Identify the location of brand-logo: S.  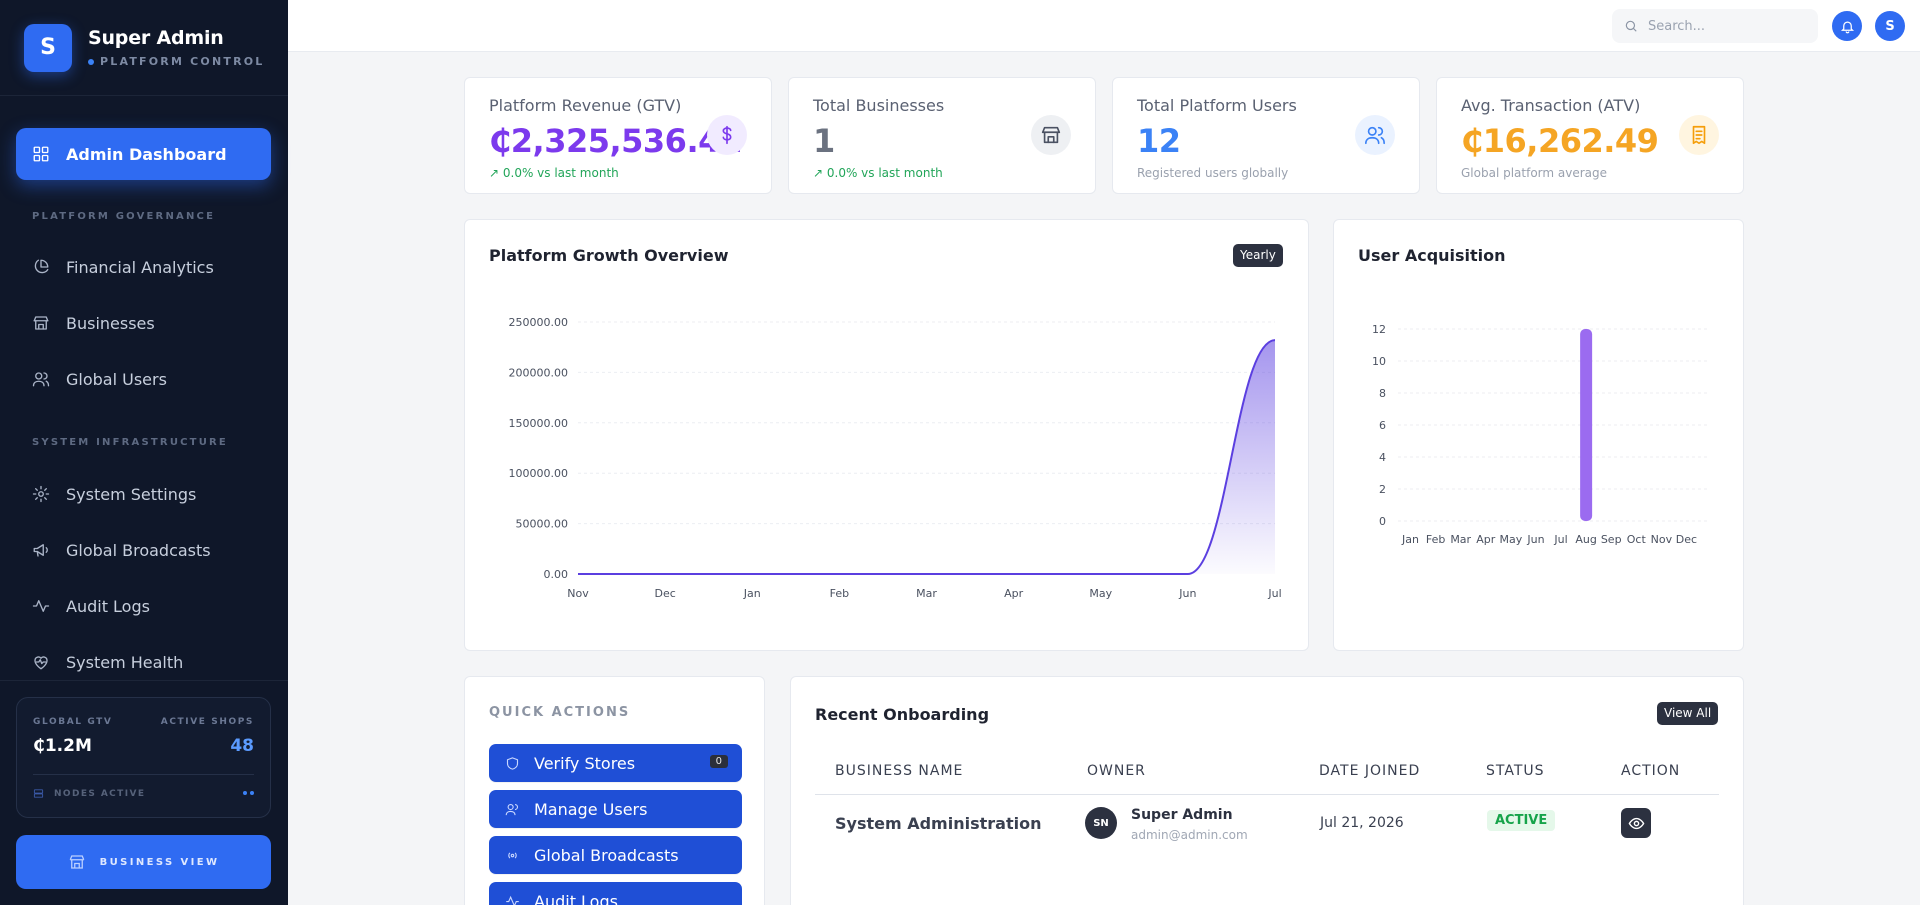
(48, 47).